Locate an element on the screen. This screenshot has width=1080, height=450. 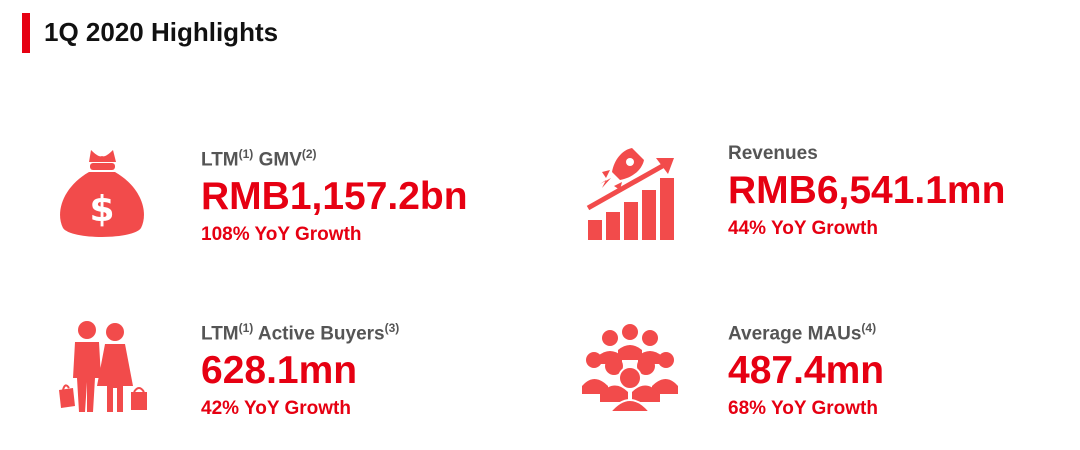
metric-card-average-maus: Average MAUs(4) 487.4mn 68% YoY Growth is located at coordinates (830, 376).